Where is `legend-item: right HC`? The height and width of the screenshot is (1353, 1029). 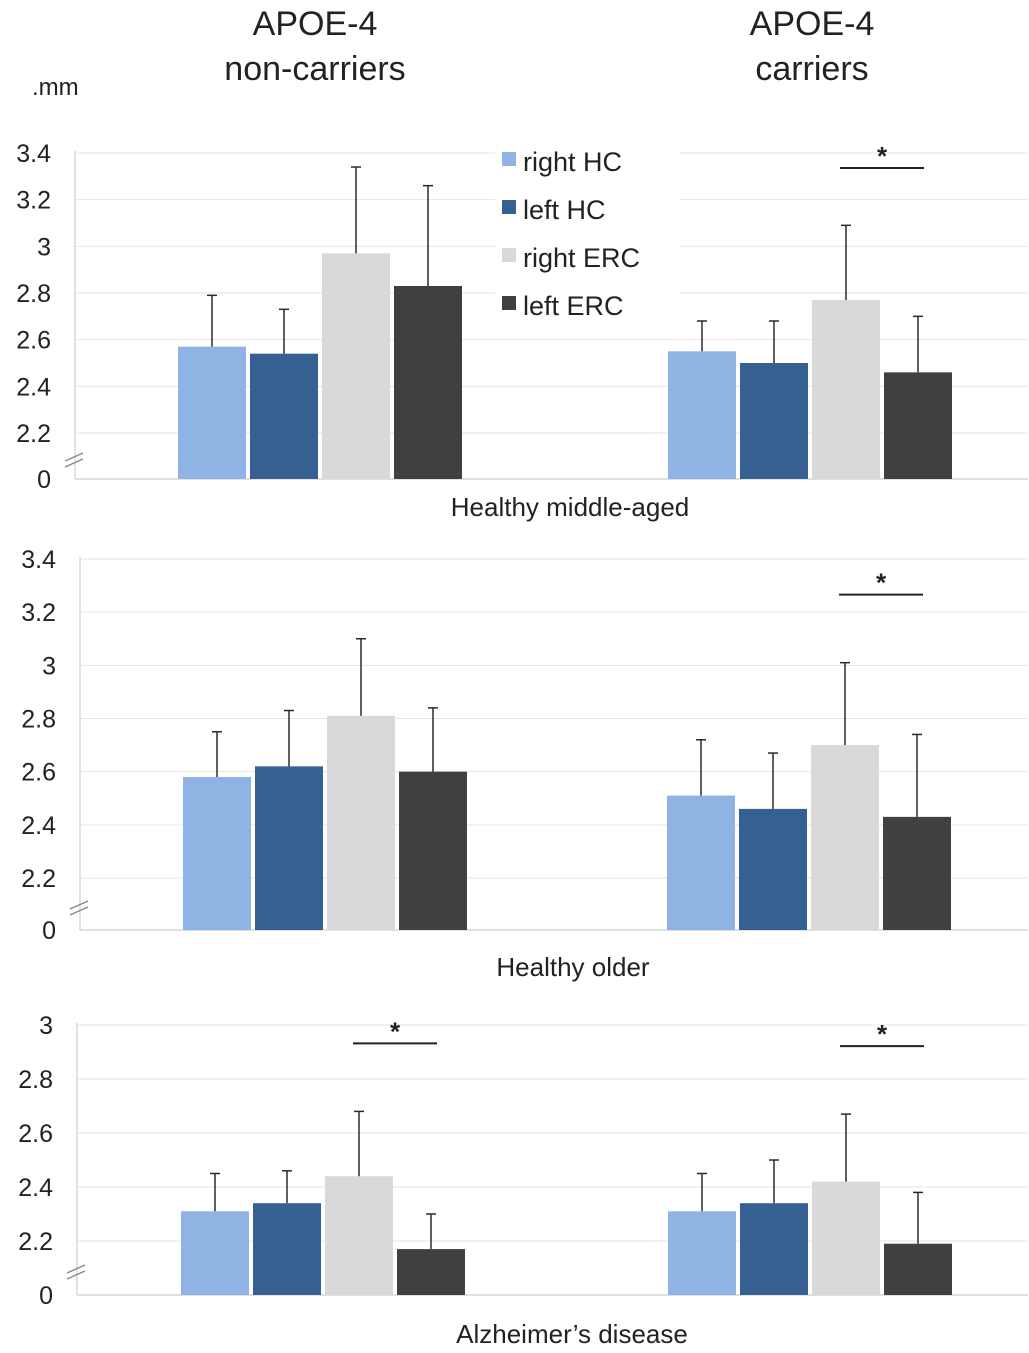 legend-item: right HC is located at coordinates (591, 162).